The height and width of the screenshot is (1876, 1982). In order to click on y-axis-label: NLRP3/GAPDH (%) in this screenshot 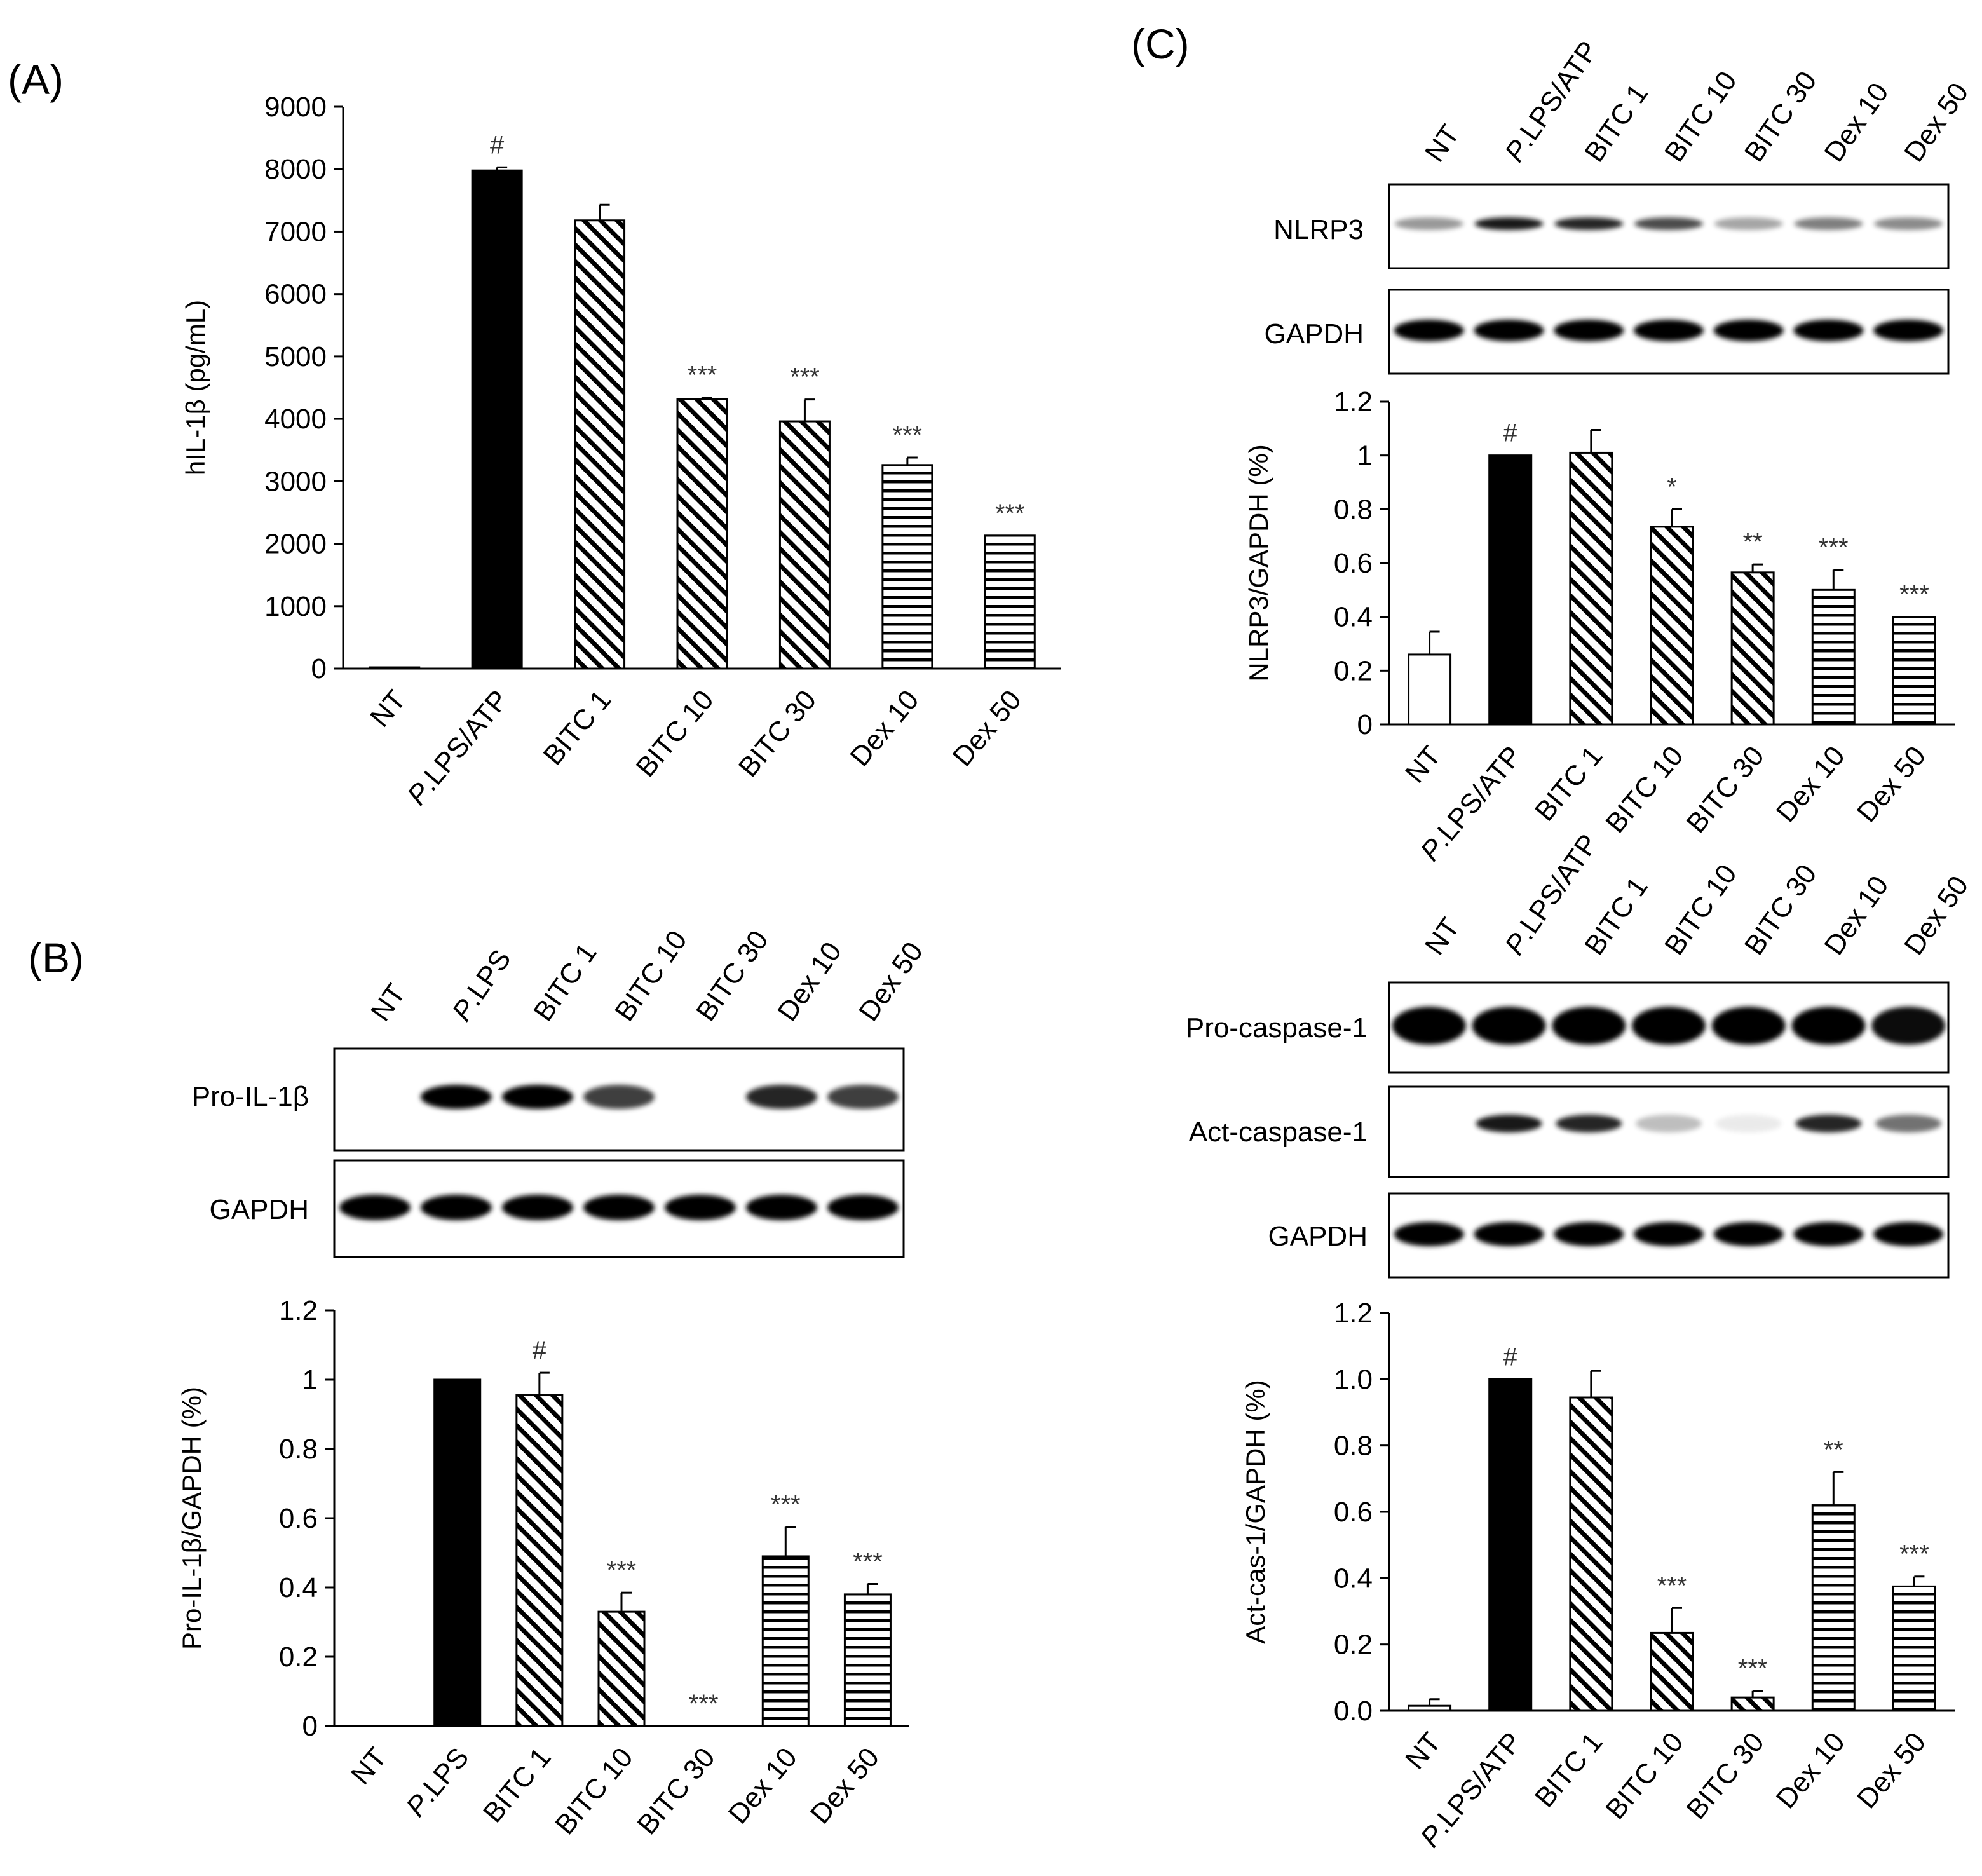, I will do `click(1259, 562)`.